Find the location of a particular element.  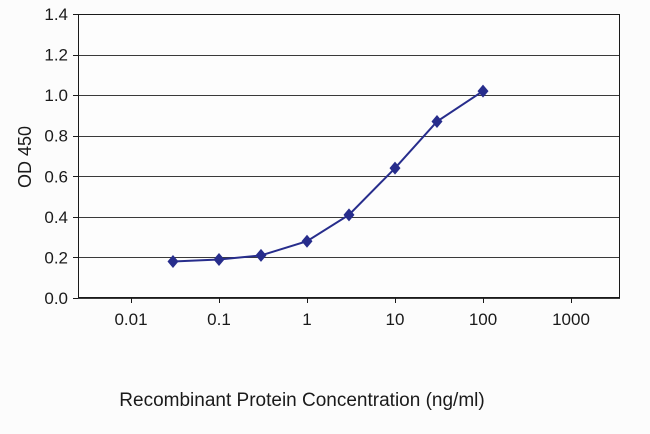

y-tick-label: 0.8 is located at coordinates (56, 136).